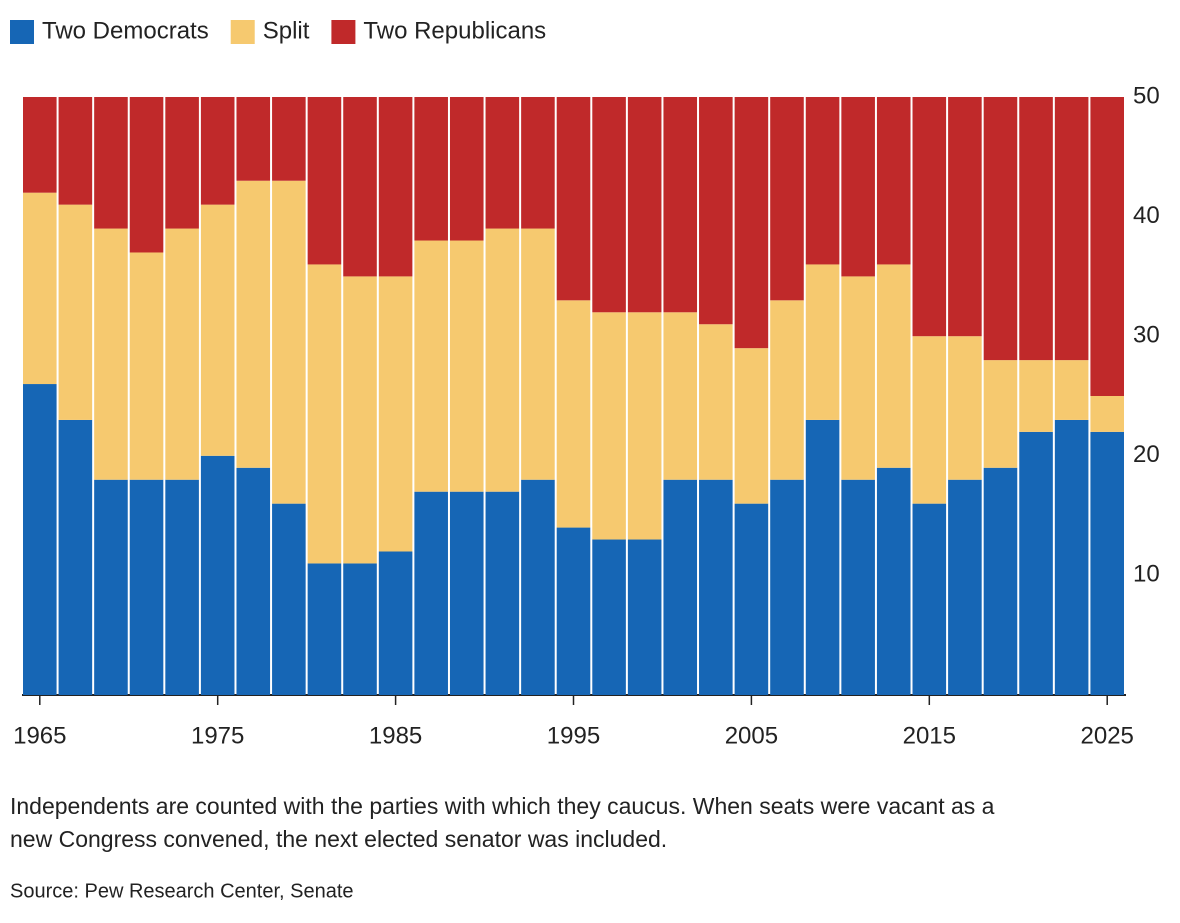  I want to click on legend: Two Democrats Split Two Republicans, so click(278, 30).